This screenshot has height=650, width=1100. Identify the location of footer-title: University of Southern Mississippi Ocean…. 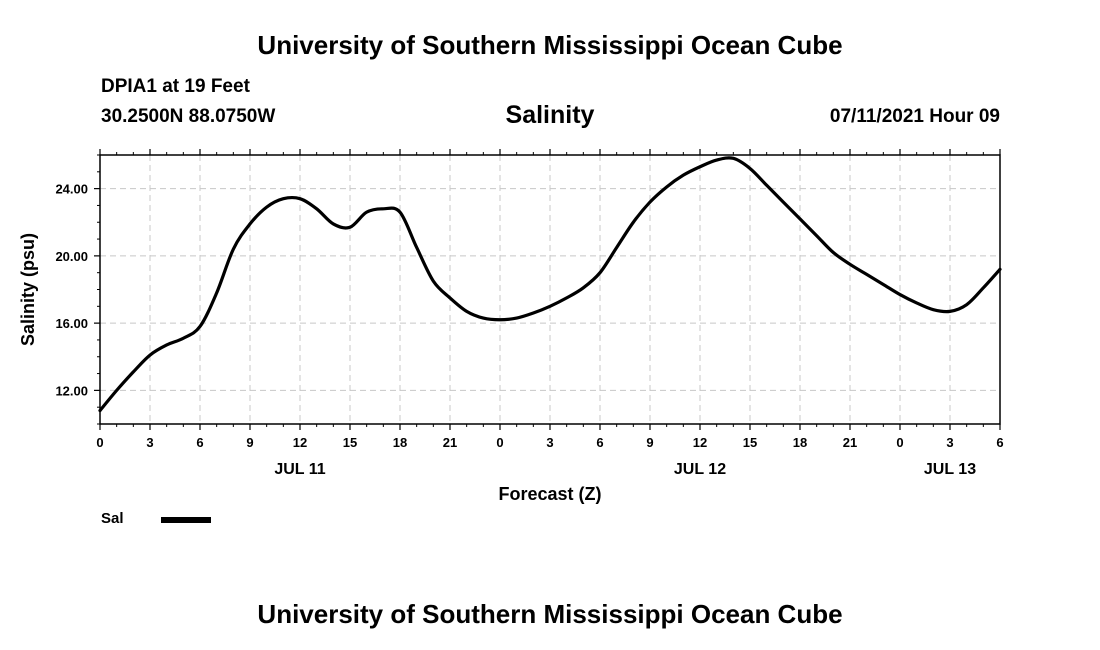
(550, 614).